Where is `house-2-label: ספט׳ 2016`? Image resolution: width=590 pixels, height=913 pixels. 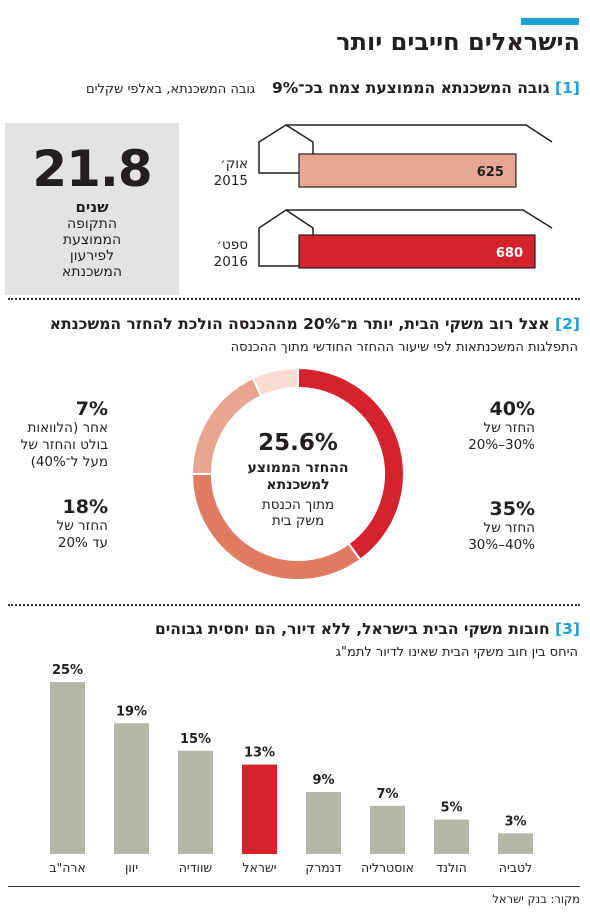 house-2-label: ספט׳ 2016 is located at coordinates (231, 254).